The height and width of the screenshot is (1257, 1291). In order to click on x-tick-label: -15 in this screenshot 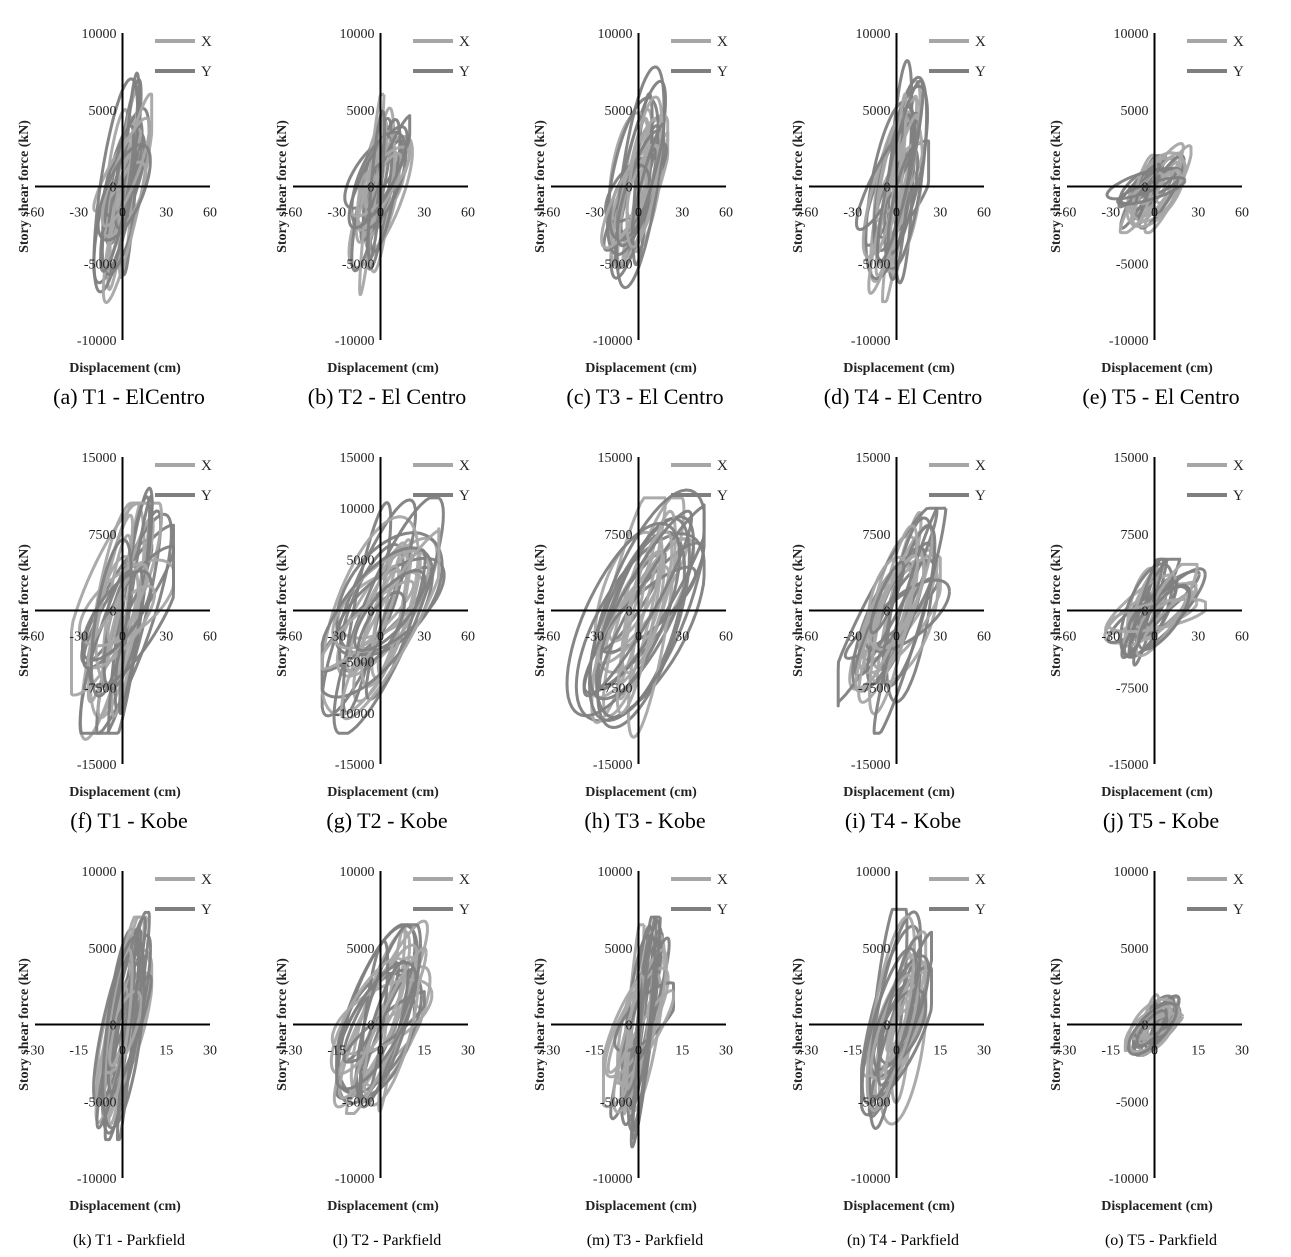, I will do `click(1110, 1051)`.